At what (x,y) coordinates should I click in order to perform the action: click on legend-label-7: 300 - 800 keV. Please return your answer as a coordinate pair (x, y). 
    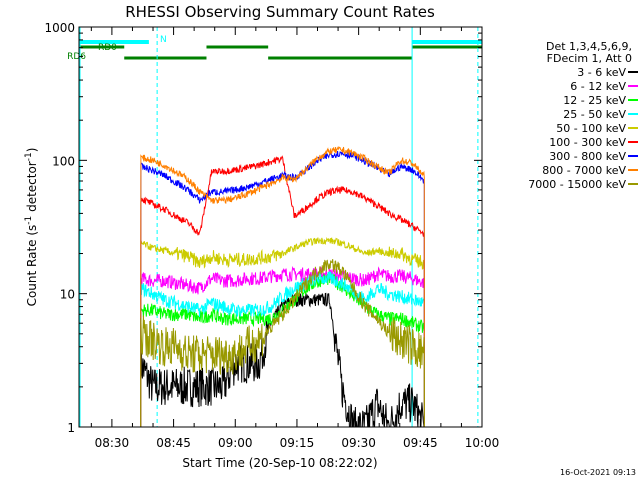
    Looking at the image, I should click on (587, 156).